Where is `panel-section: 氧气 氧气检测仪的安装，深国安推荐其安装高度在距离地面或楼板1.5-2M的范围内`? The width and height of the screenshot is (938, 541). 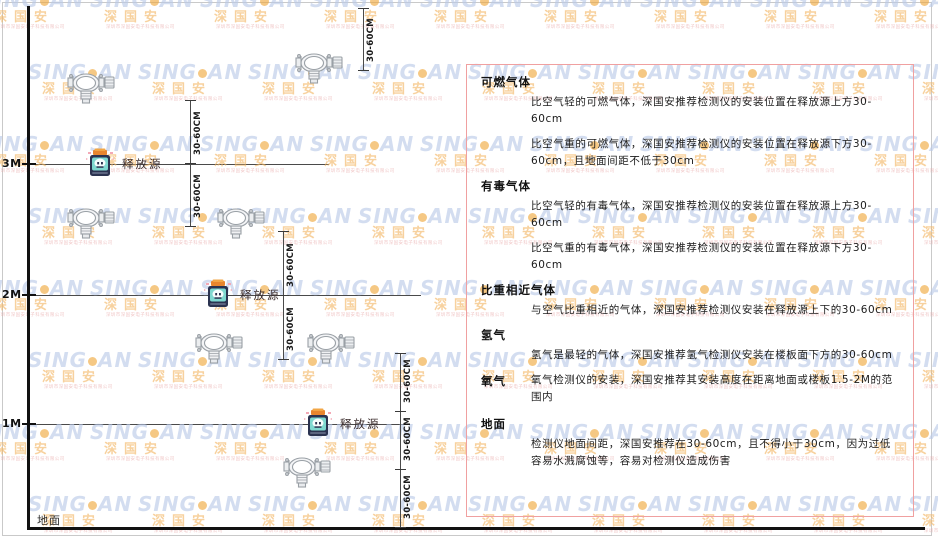
panel-section: 氧气 氧气检测仪的安装，深国安推荐其安装高度在距离地面或楼板1.5-2M的范围内 is located at coordinates (690, 393).